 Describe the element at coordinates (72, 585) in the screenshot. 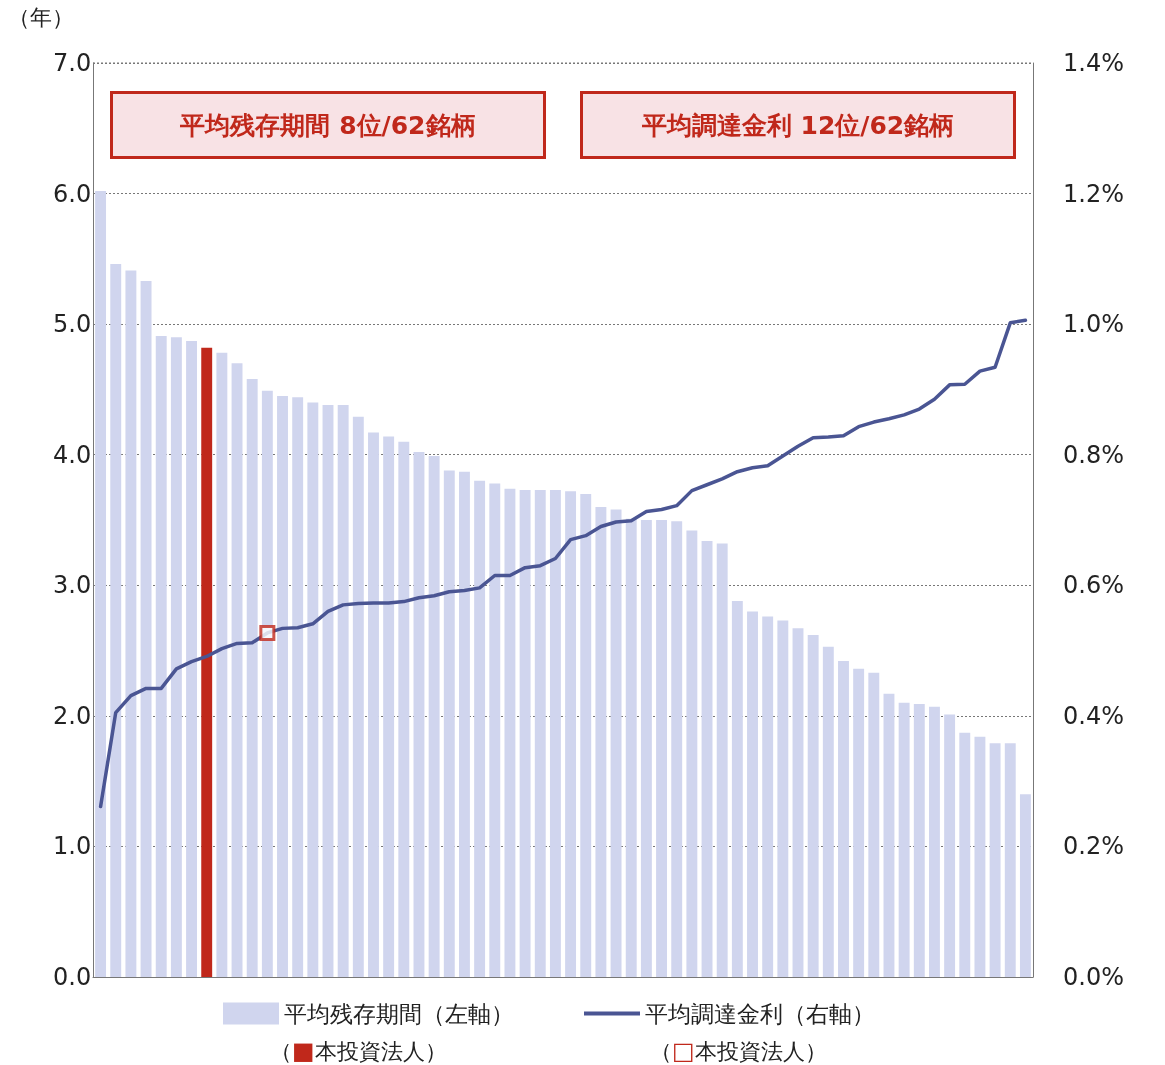

I see `y-tick-label: 3.0` at that location.